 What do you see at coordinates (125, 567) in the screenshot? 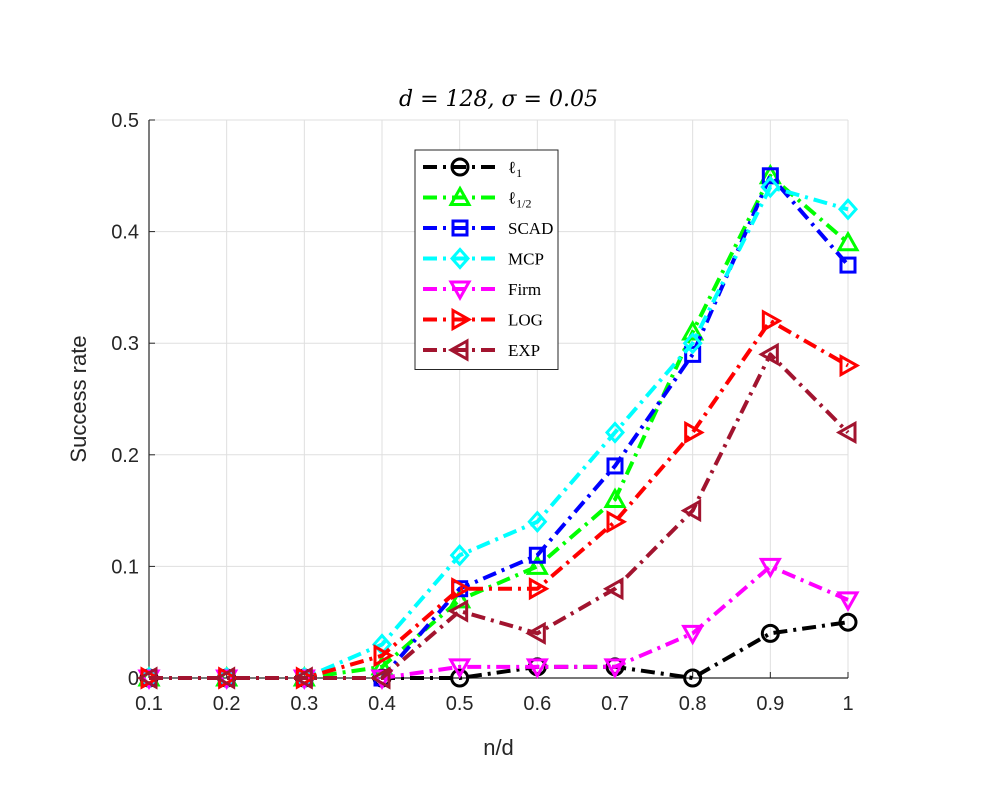
I see `y-tick-label: 0.1` at bounding box center [125, 567].